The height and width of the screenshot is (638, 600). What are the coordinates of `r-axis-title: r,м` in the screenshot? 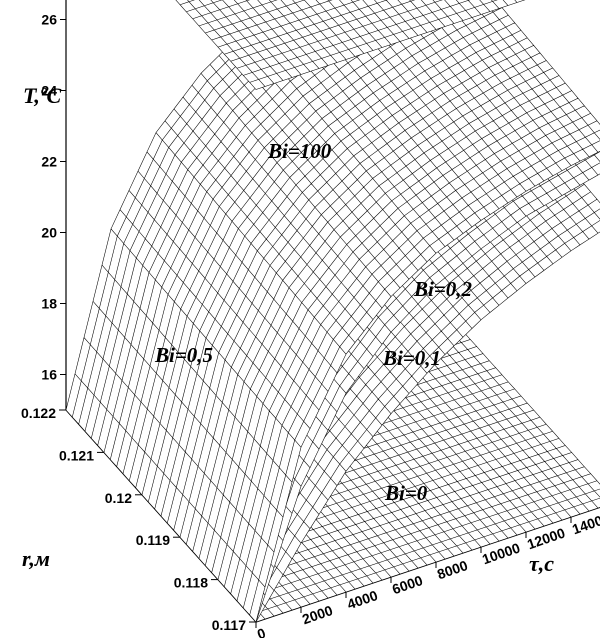 It's located at (36, 558).